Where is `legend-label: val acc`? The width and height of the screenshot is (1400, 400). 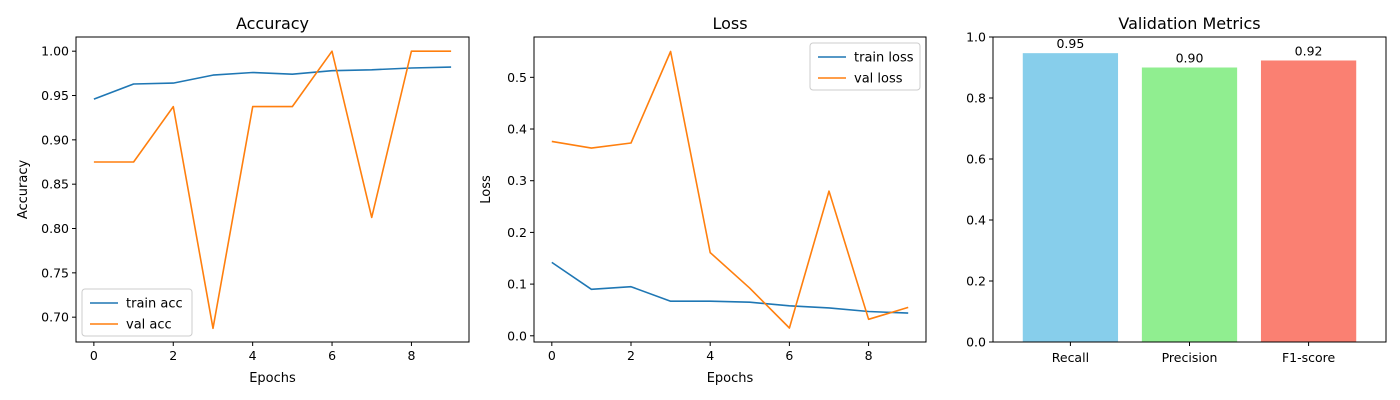 legend-label: val acc is located at coordinates (149, 325).